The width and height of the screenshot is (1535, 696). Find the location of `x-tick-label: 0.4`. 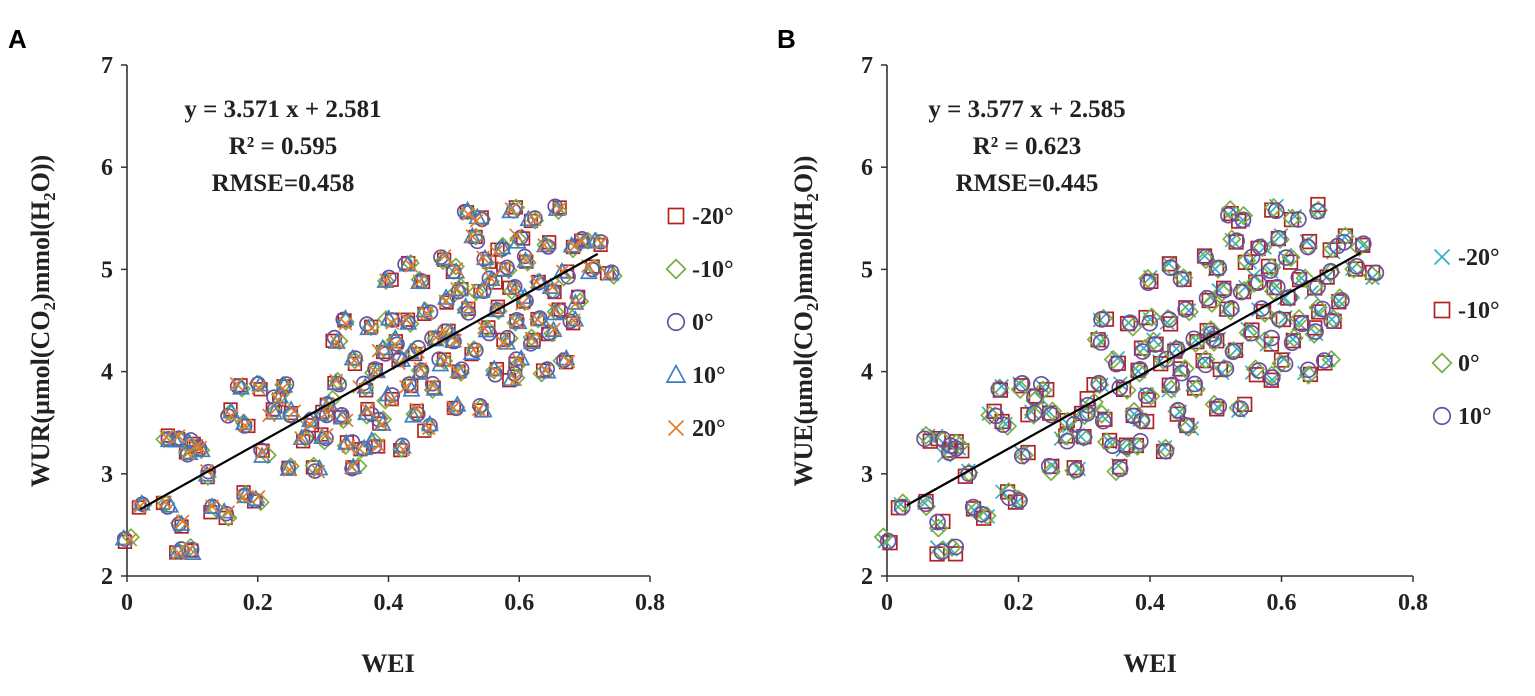

x-tick-label: 0.4 is located at coordinates (389, 603).